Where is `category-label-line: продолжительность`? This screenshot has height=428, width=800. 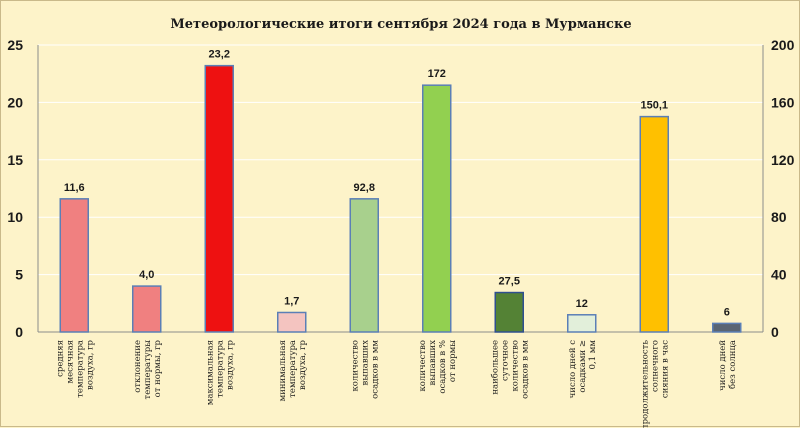 category-label-line: продолжительность is located at coordinates (645, 384).